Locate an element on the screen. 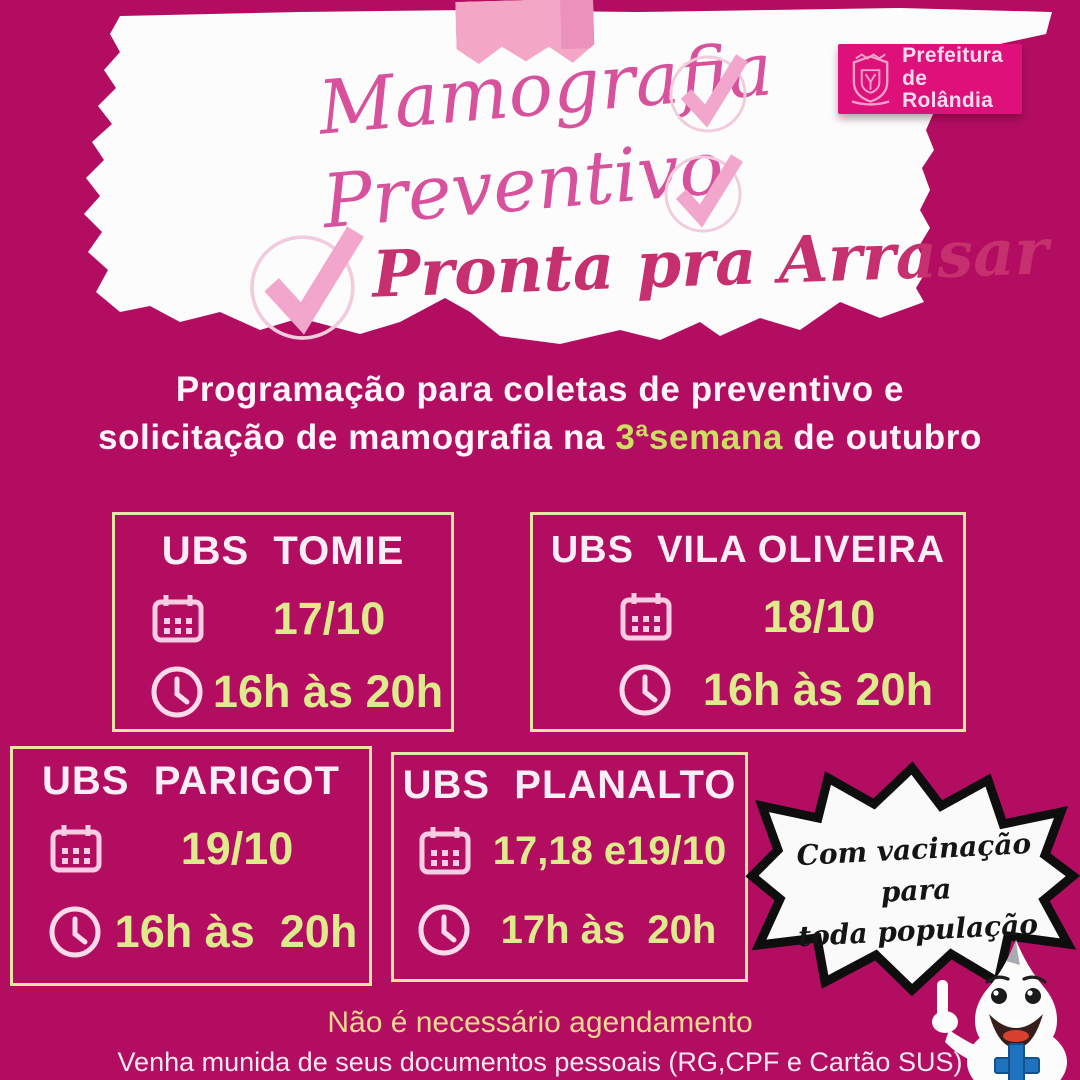 Image resolution: width=1080 pixels, height=1080 pixels. vaccination-burst: Com vacinação para toda população is located at coordinates (912, 878).